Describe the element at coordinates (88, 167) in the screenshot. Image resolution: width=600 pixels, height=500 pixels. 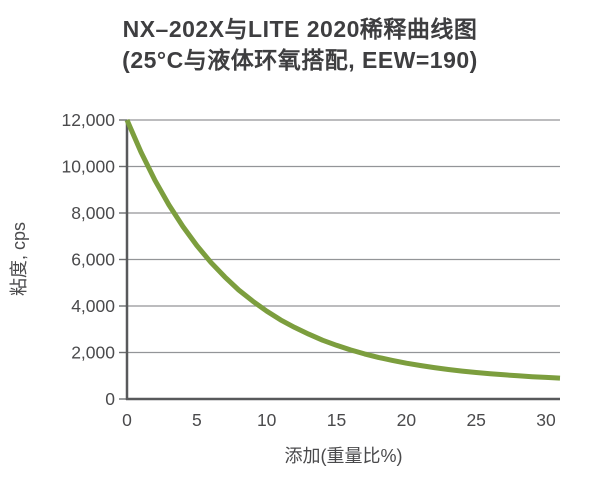
I see `y-tick-label: 10,000` at that location.